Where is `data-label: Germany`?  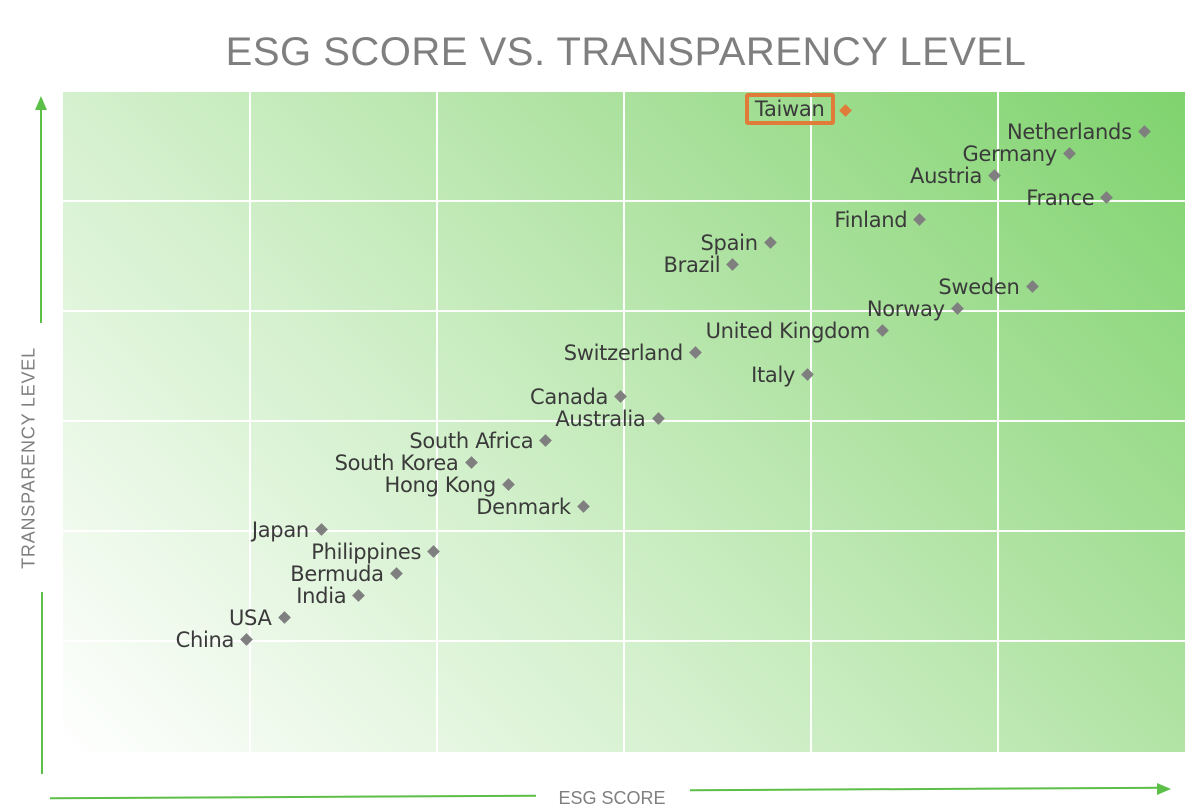
data-label: Germany is located at coordinates (1010, 153).